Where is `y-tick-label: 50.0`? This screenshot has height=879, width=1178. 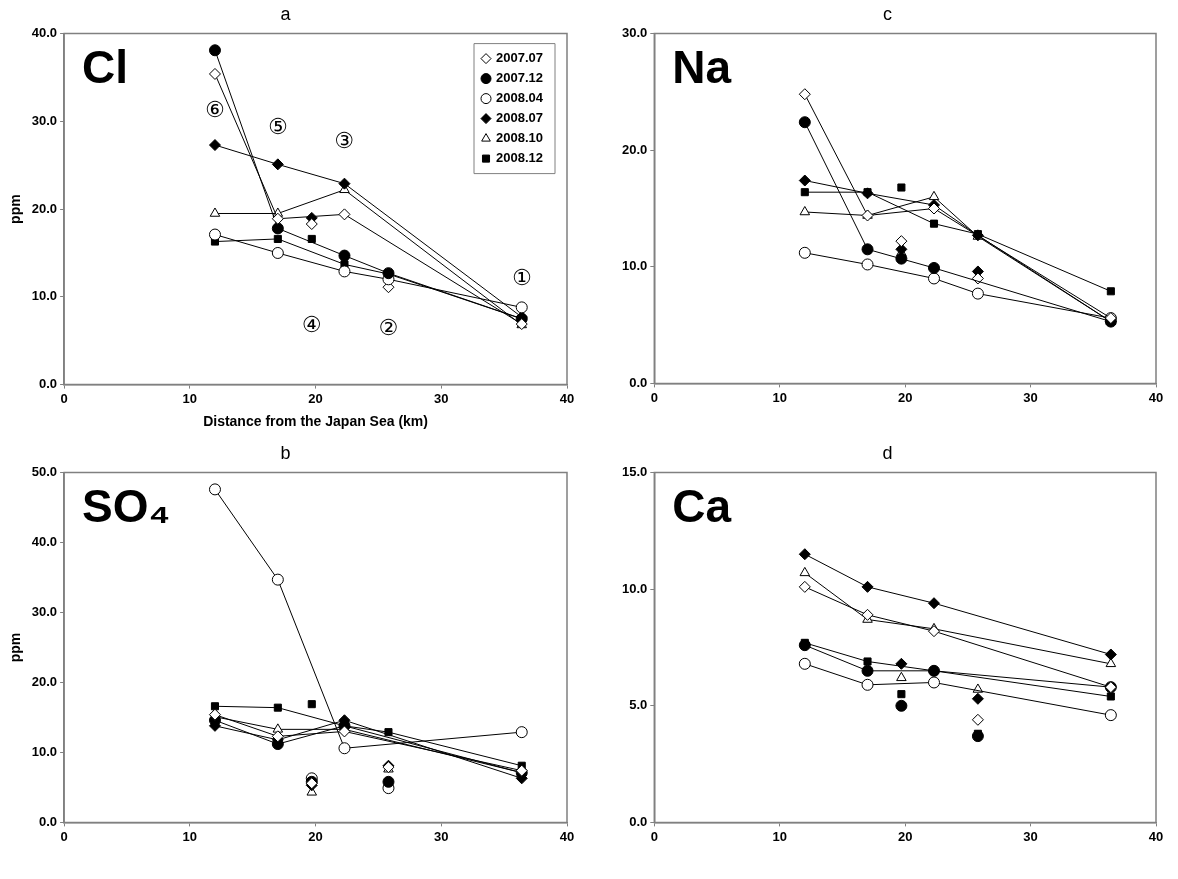 y-tick-label: 50.0 is located at coordinates (44, 472).